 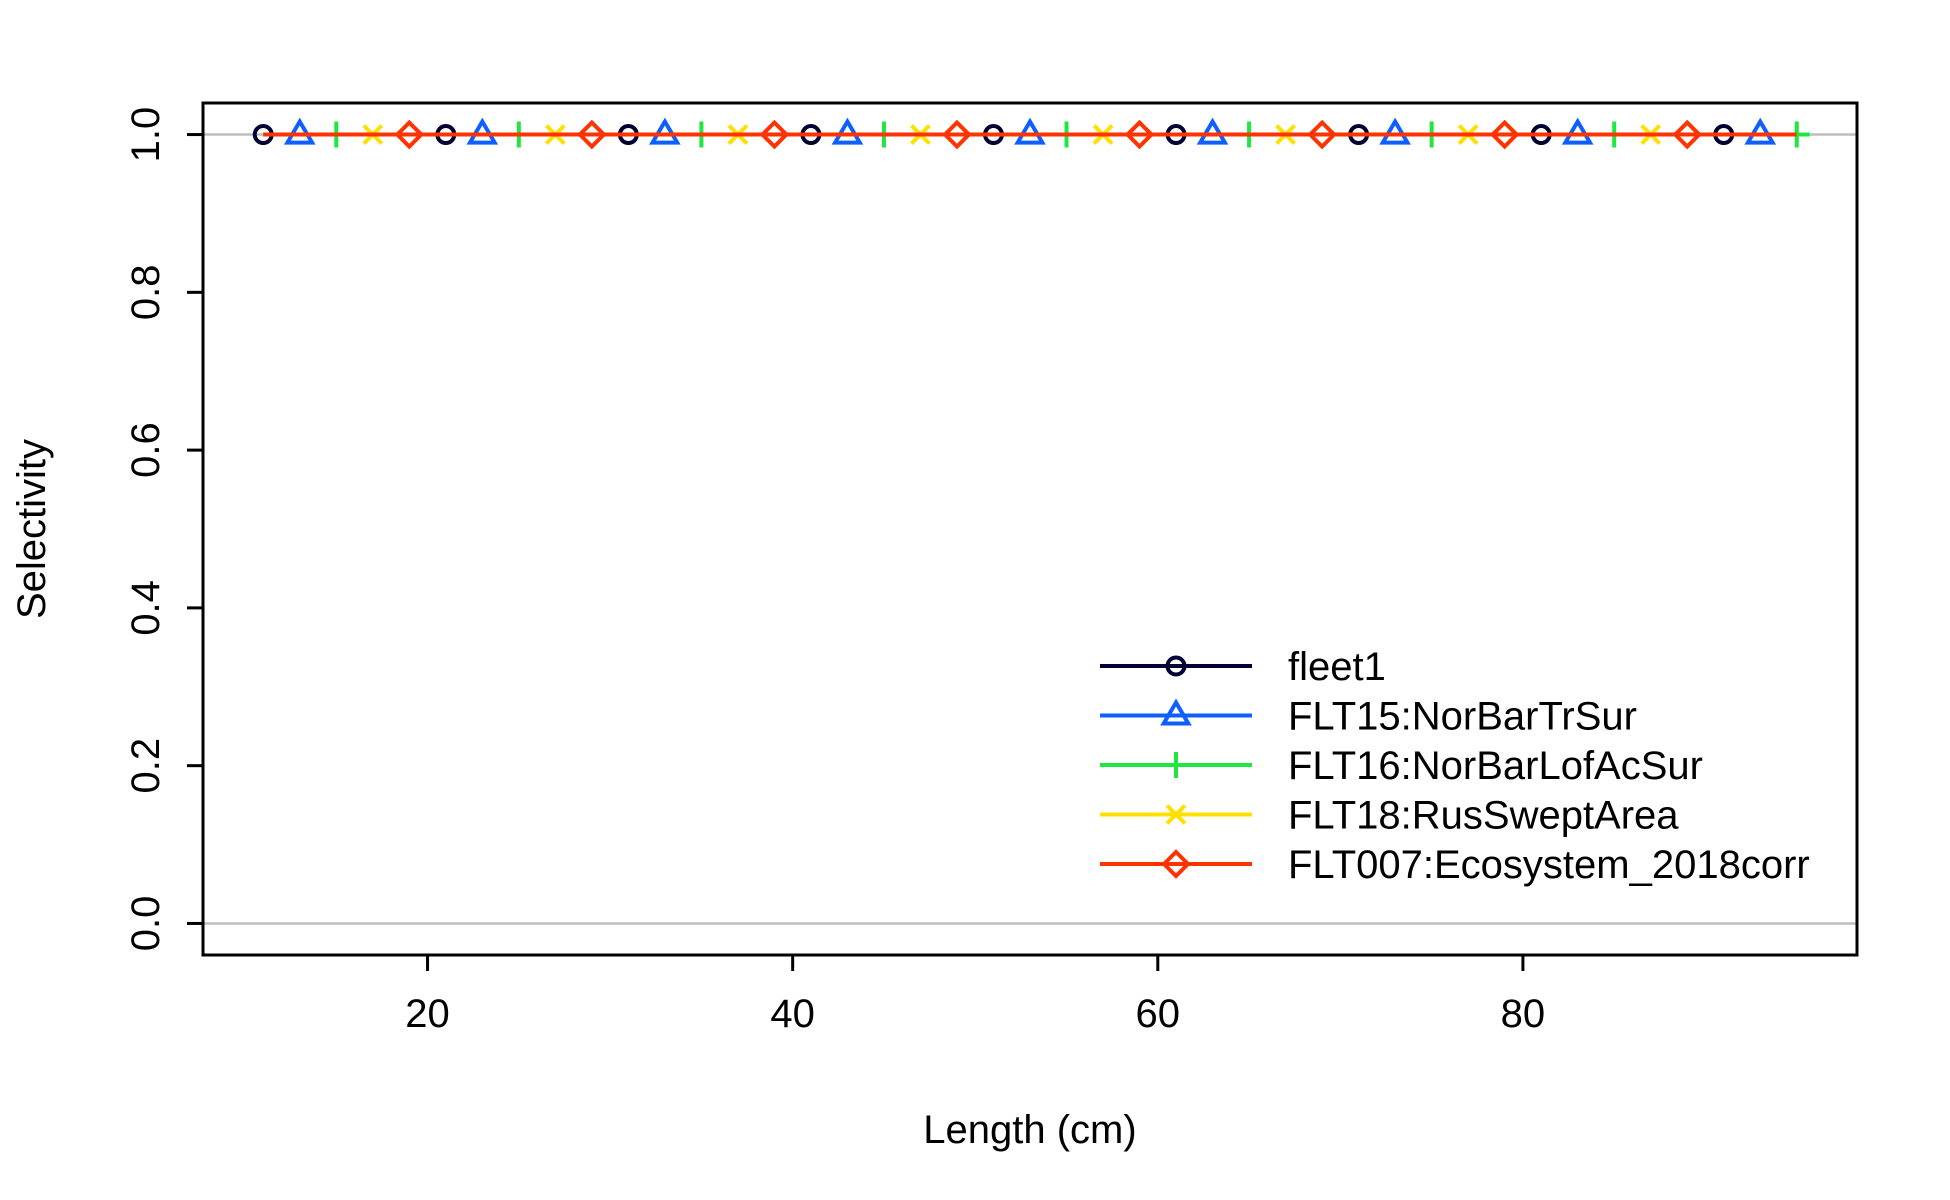 I want to click on legend-label-1: FLT15:NorBarTrSur, so click(x=1462, y=717).